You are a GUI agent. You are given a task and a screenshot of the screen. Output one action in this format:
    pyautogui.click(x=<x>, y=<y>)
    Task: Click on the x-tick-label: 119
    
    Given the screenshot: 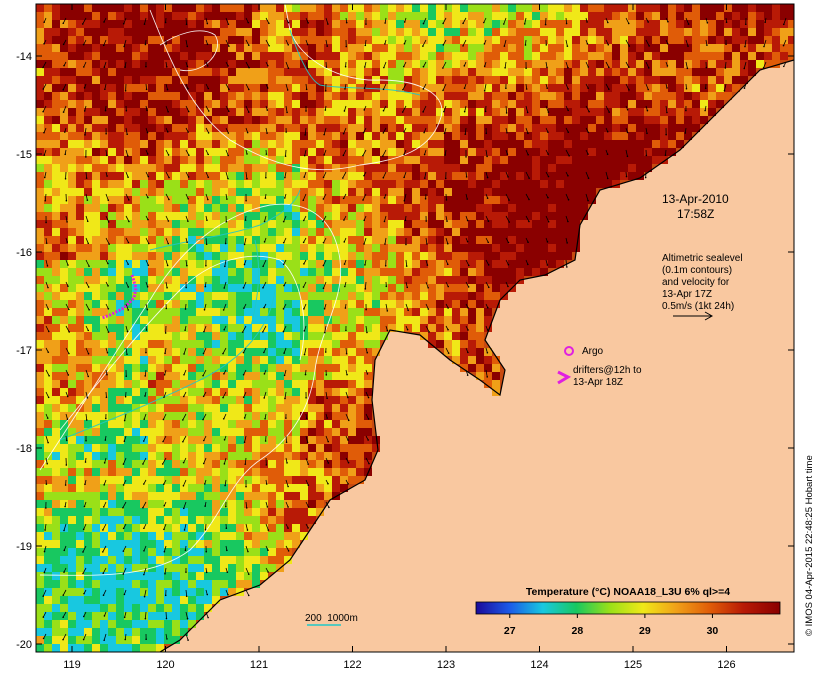 What is the action you would take?
    pyautogui.click(x=72, y=665)
    